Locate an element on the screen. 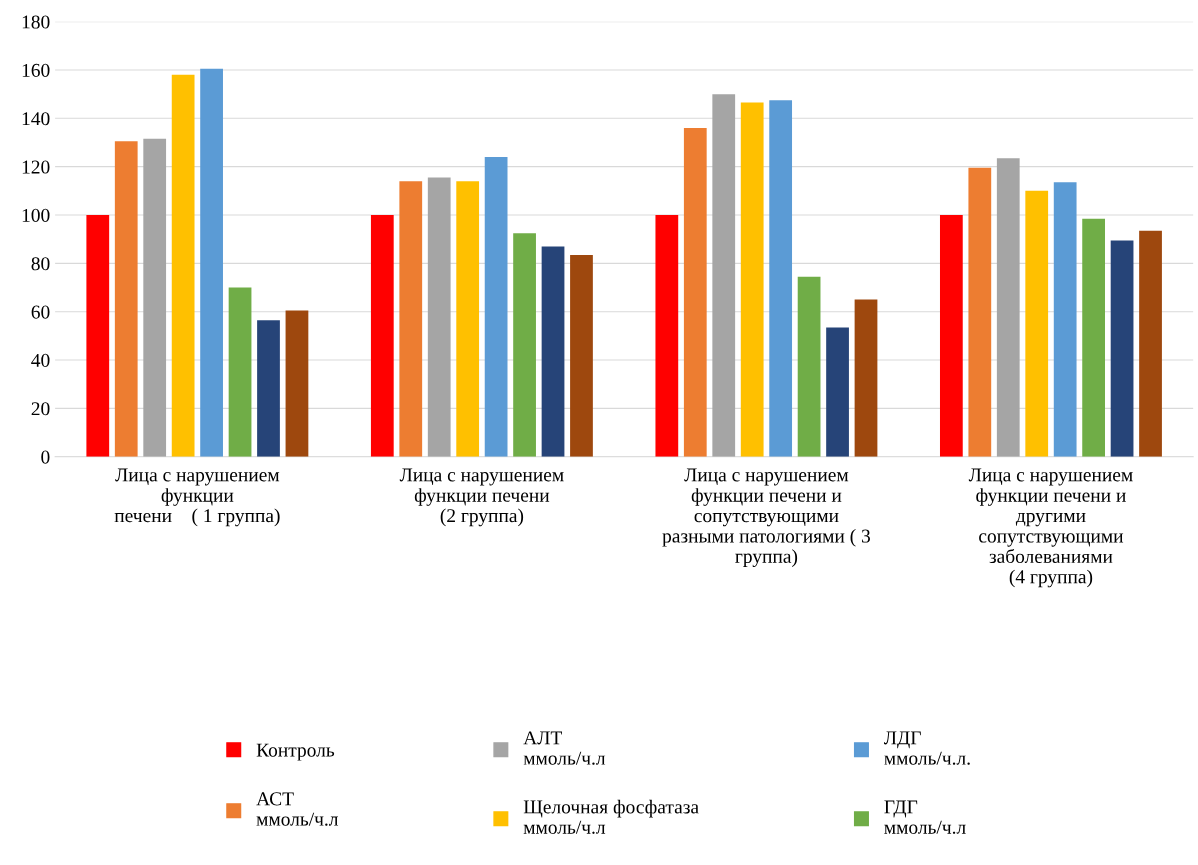 Image resolution: width=1198 pixels, height=865 pixels. x-tick-label: Лица с нарушением функции печени и другими сопутствующими заболеваниями (4 группа) is located at coordinates (1050, 528).